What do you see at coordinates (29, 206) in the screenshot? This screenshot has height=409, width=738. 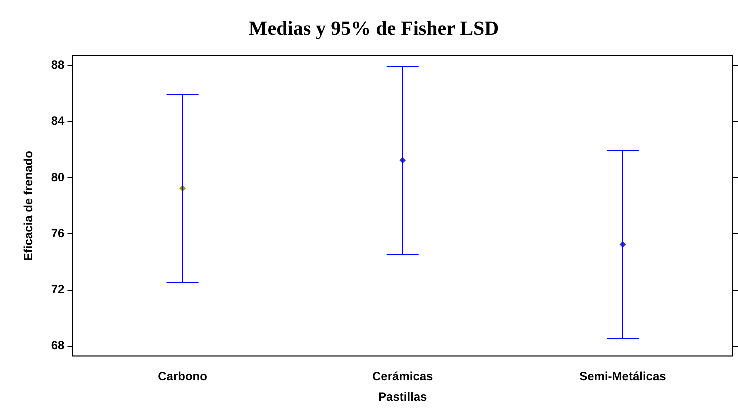 I see `y-axis-title: Eficacia de frenado` at bounding box center [29, 206].